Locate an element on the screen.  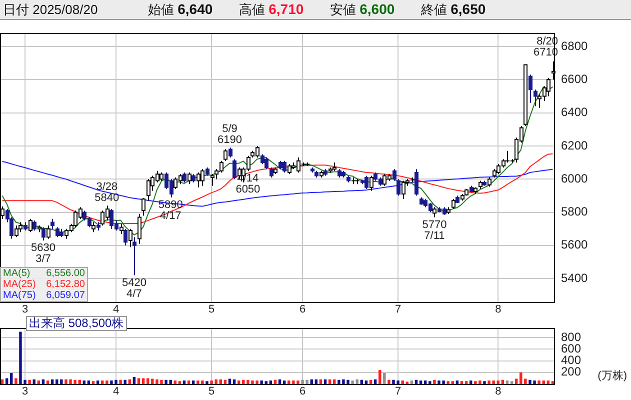
y-tick-label: 6400 is located at coordinates (574, 112).